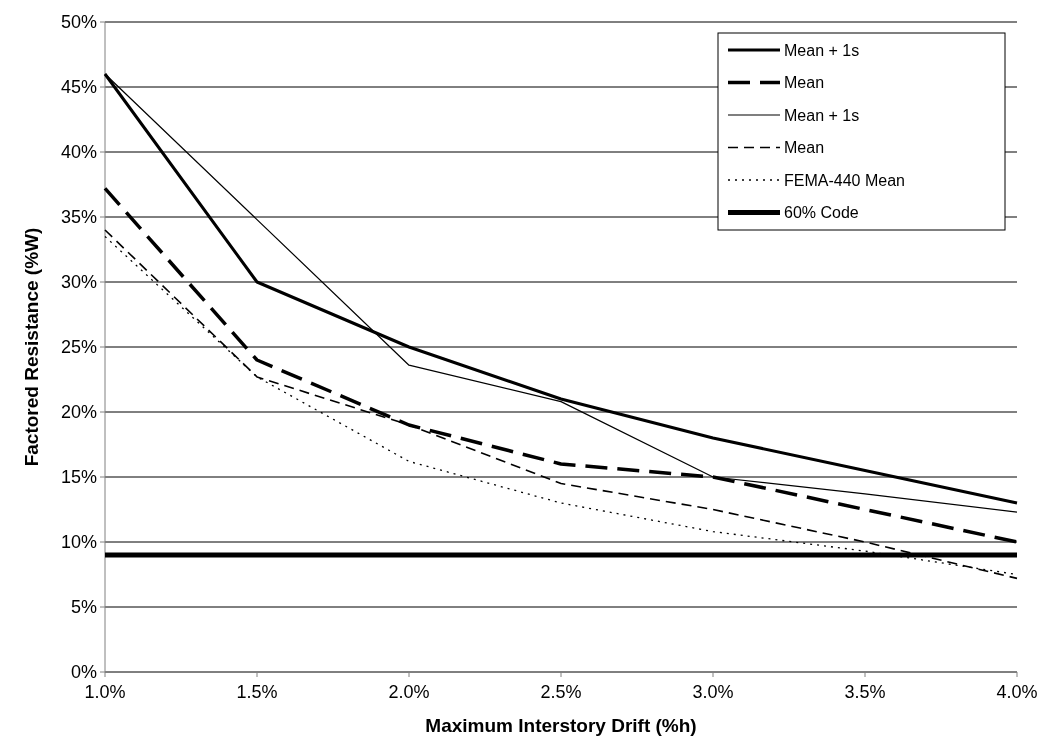  Describe the element at coordinates (78, 347) in the screenshot. I see `y-tick-label: 25%` at that location.